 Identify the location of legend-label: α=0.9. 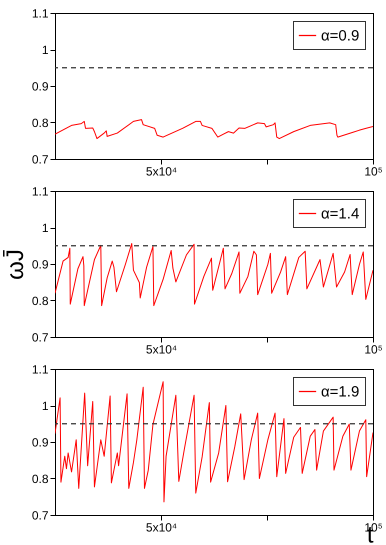
(340, 36).